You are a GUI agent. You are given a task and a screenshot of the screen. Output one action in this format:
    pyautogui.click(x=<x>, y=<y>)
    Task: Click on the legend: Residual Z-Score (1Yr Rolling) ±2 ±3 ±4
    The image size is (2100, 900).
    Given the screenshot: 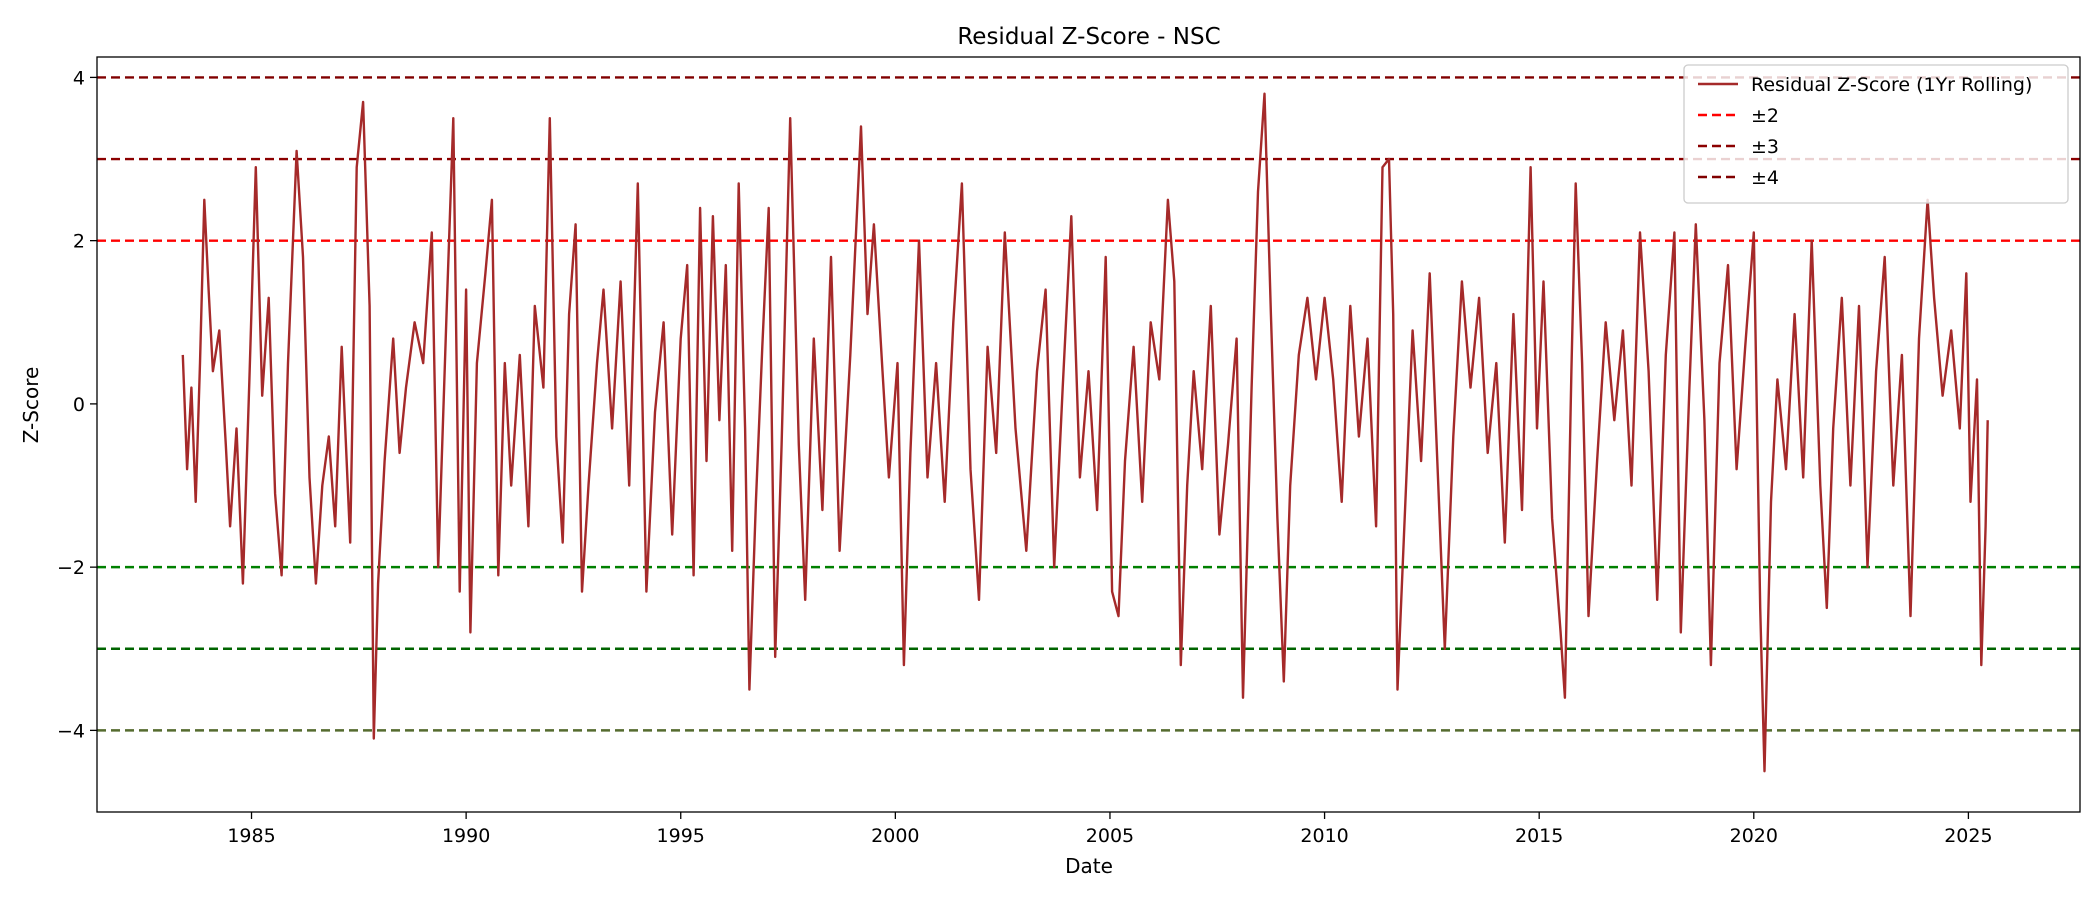 What is the action you would take?
    pyautogui.click(x=1876, y=134)
    